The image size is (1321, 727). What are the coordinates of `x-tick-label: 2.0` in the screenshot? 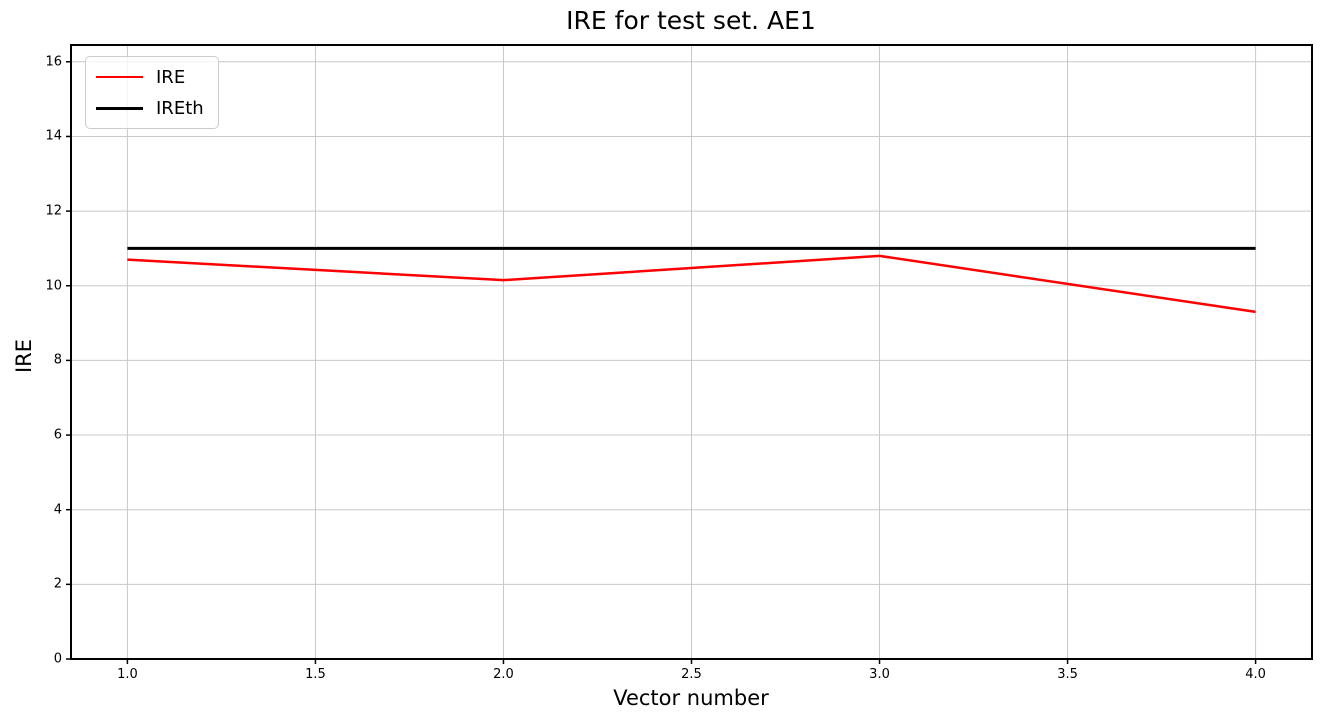 It's located at (503, 674).